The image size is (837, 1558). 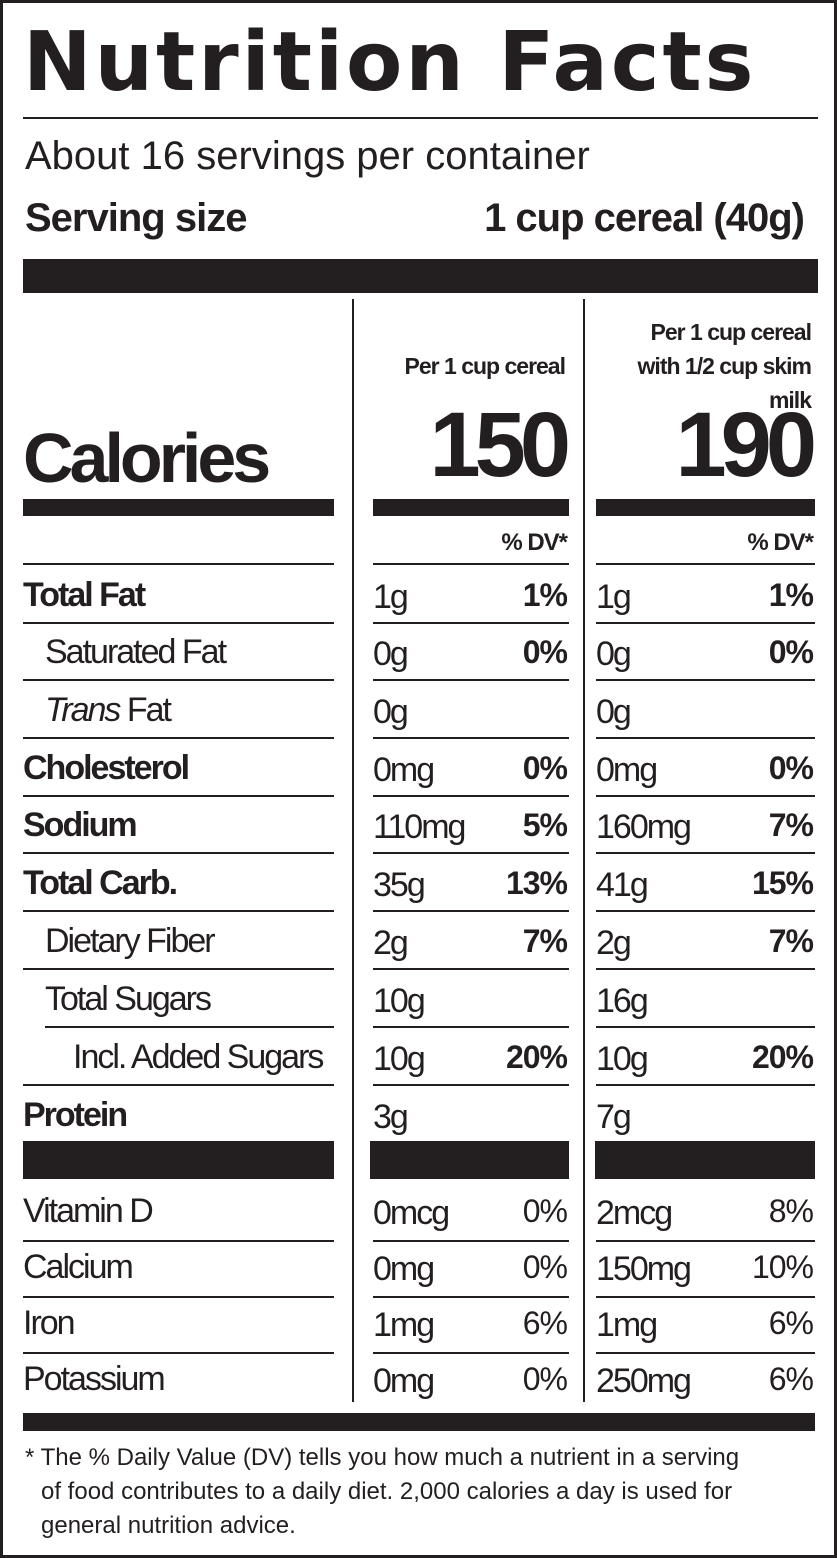 I want to click on vitamin-bar-col1, so click(x=469, y=1160).